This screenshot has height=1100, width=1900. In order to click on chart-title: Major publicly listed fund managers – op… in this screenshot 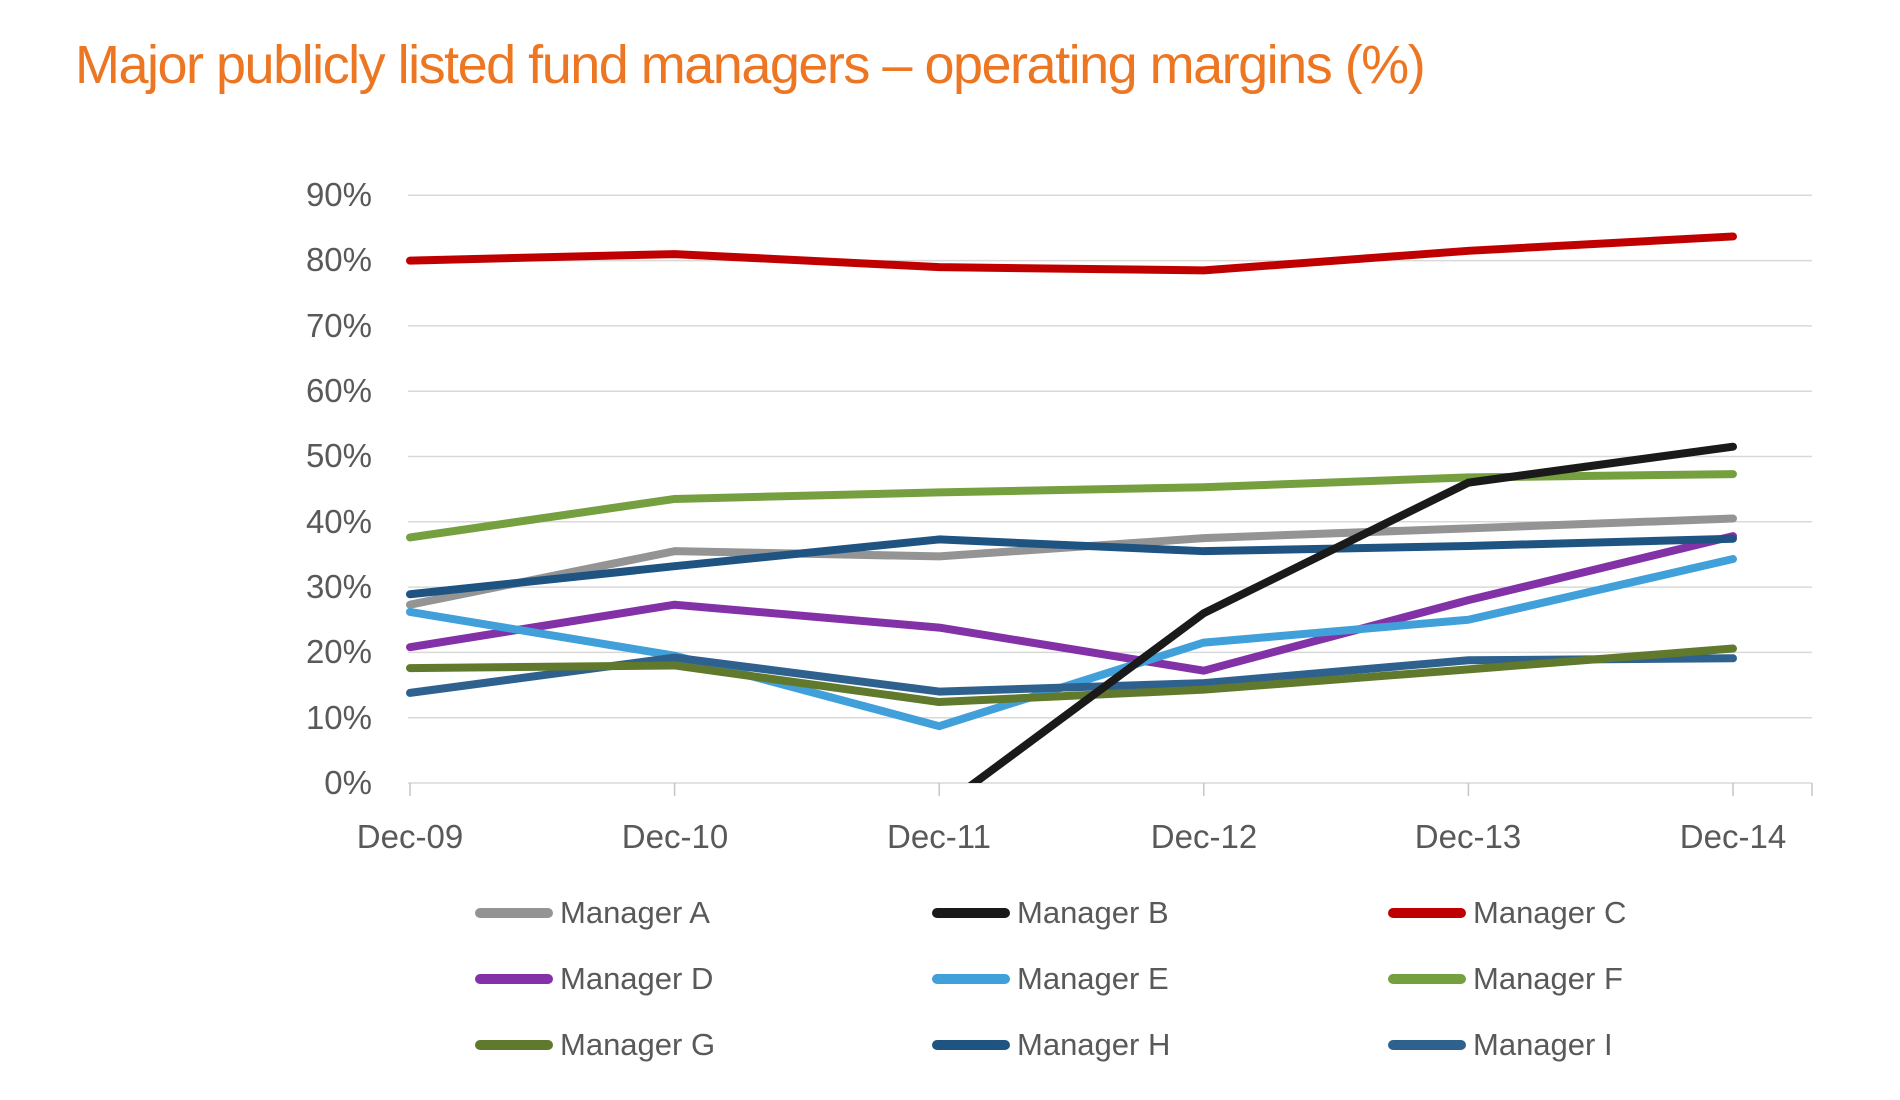, I will do `click(750, 65)`.